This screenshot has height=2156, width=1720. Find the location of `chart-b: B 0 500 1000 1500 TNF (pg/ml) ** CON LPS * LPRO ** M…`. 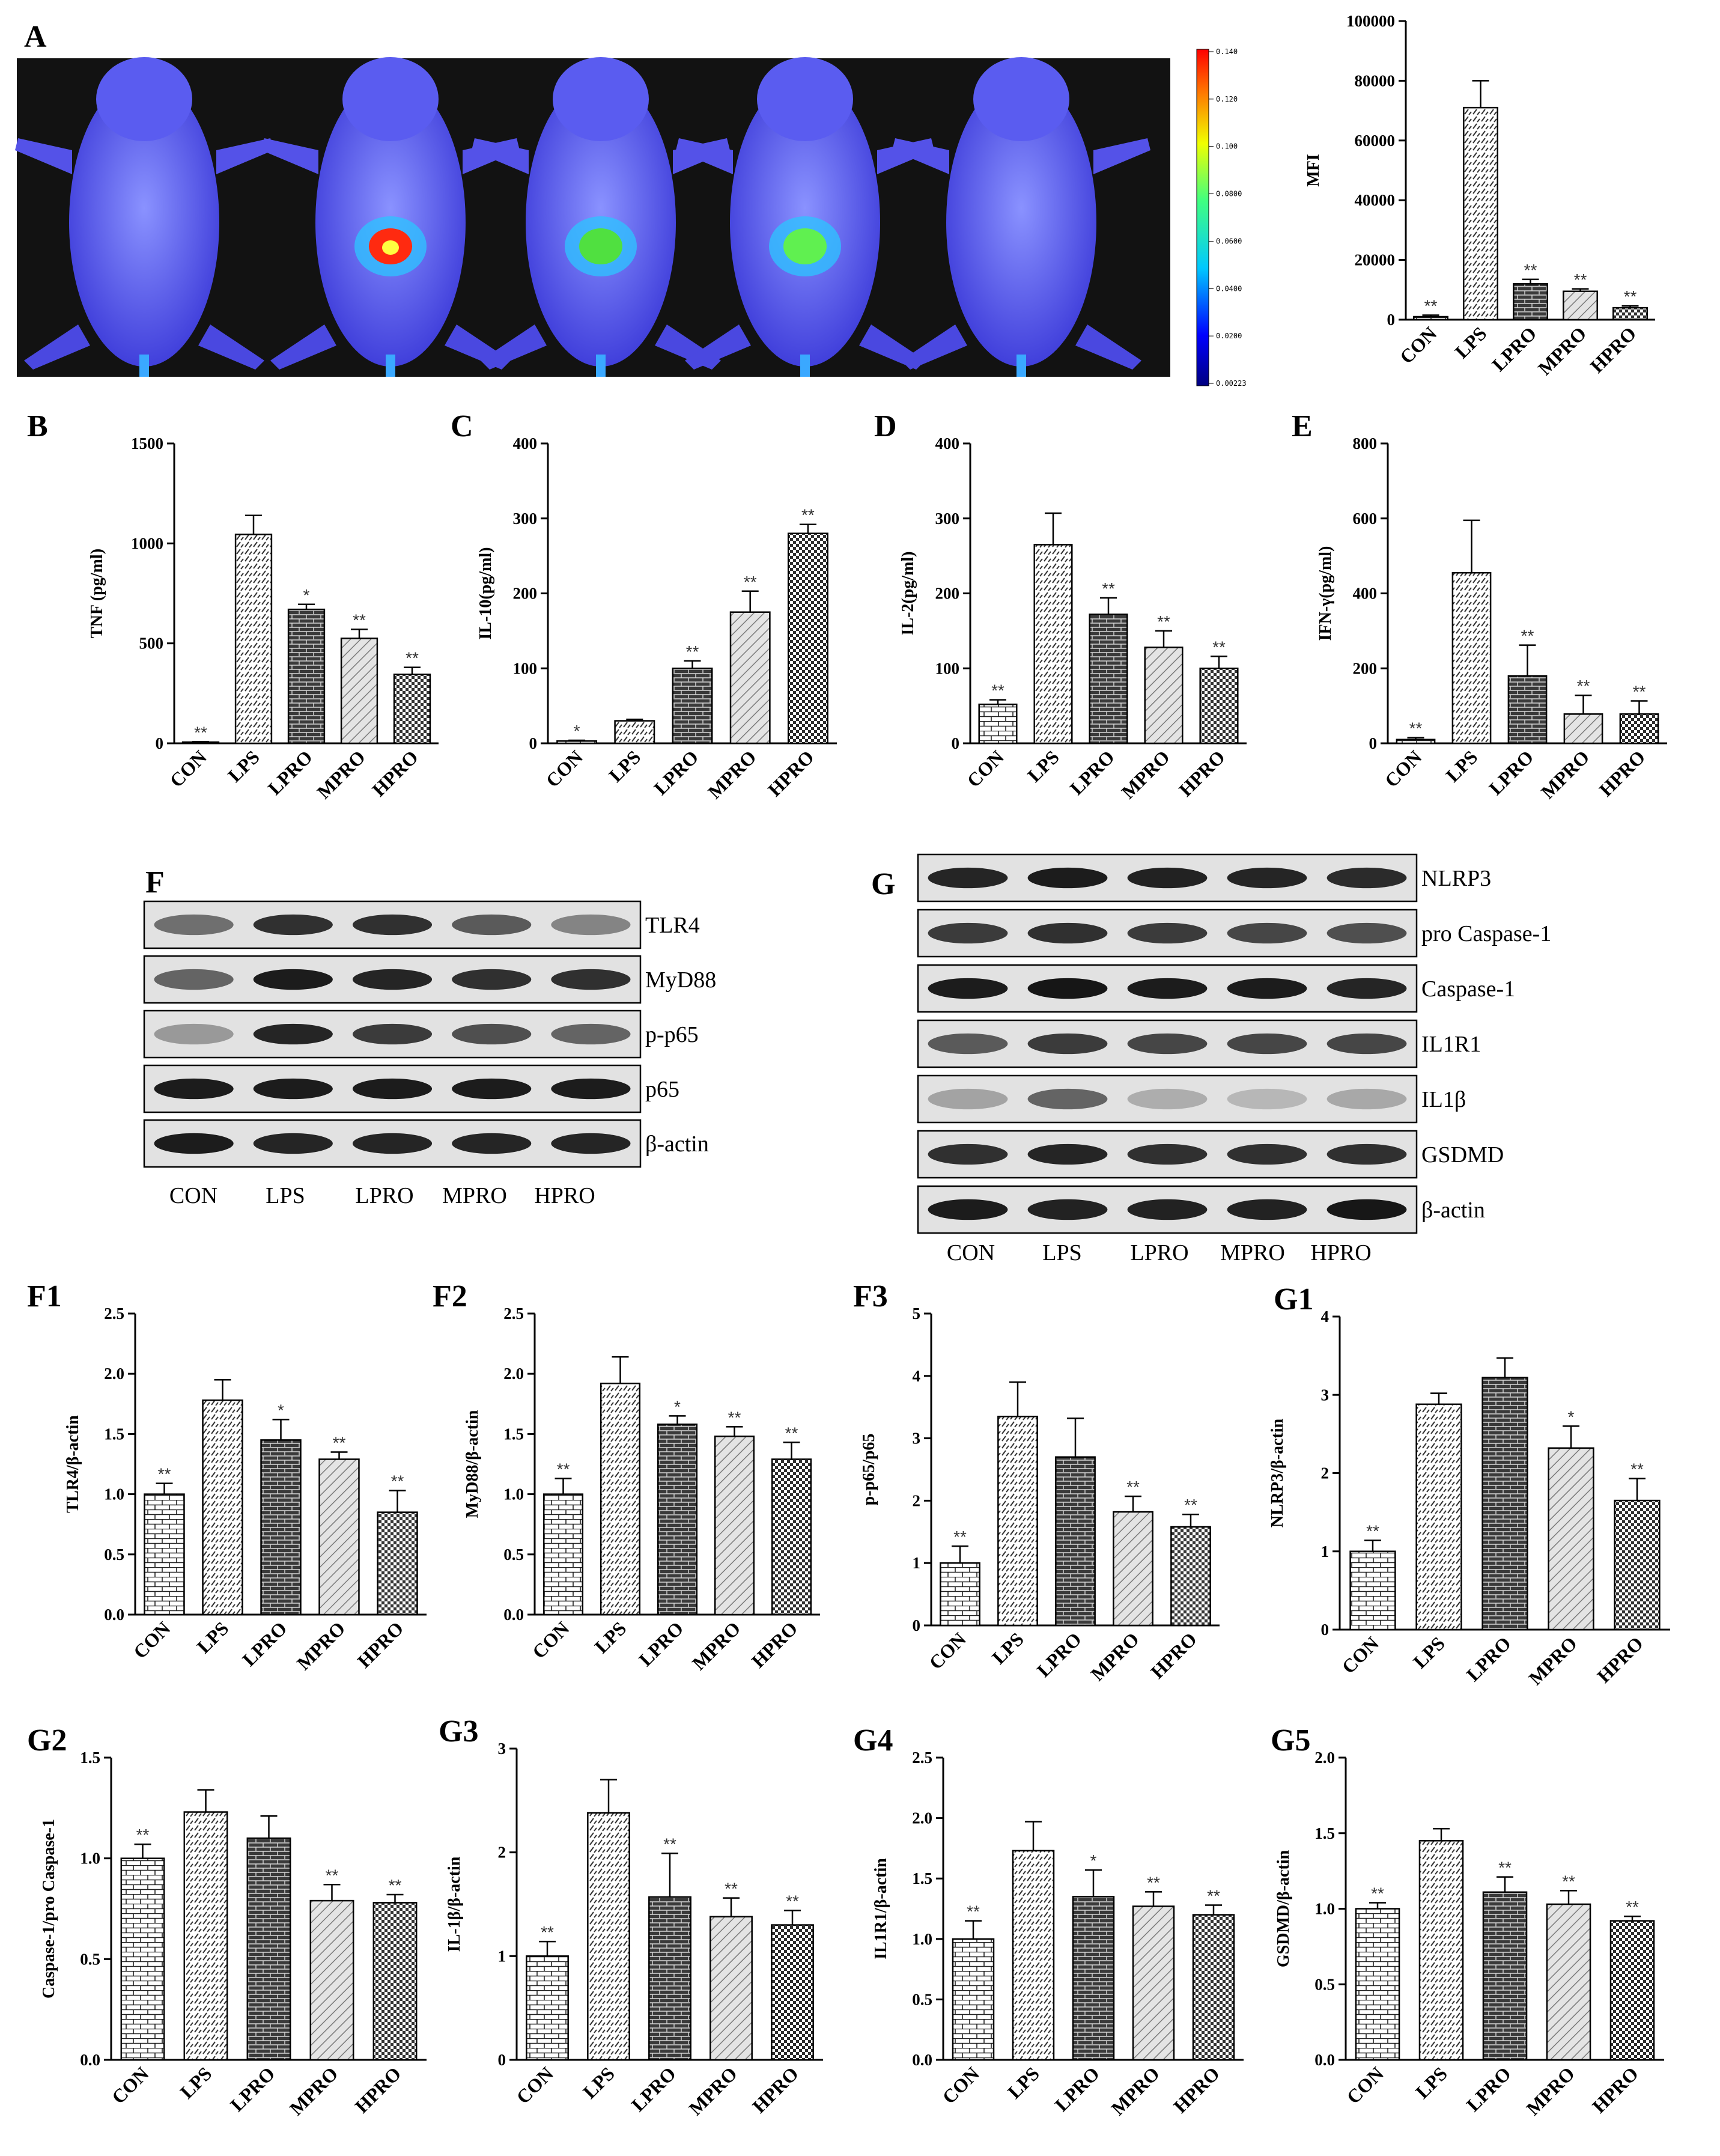

chart-b: B 0 500 1000 1500 TNF (pg/ml) ** CON LPS * LPRO ** M… is located at coordinates (233, 606).